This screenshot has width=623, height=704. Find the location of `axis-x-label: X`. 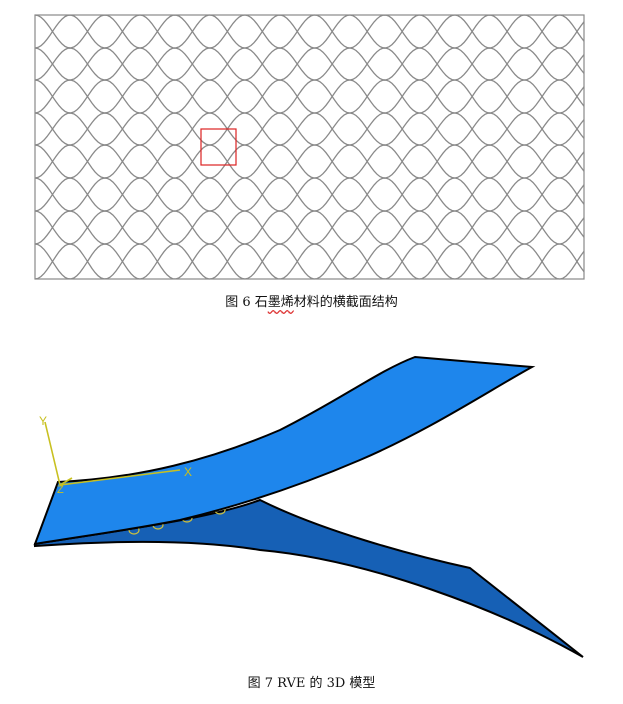

axis-x-label: X is located at coordinates (188, 472).